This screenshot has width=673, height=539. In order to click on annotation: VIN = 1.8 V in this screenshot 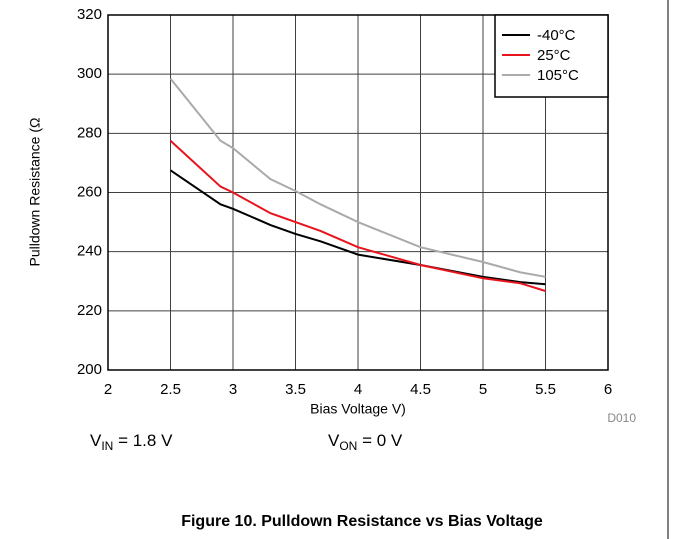, I will do `click(131, 442)`.